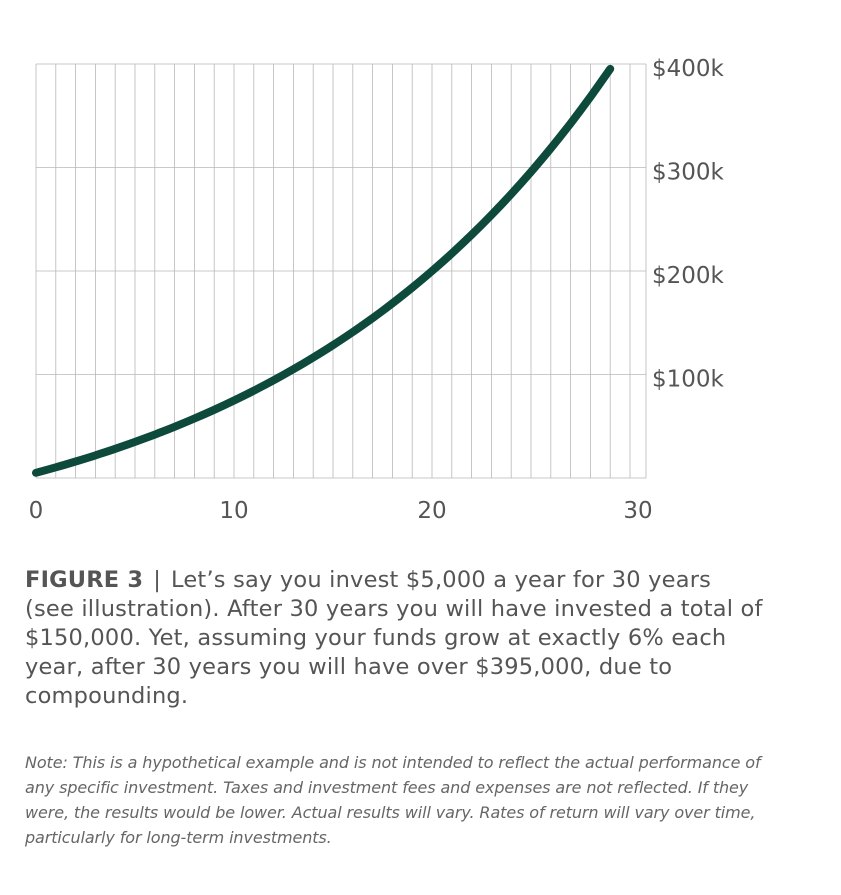  What do you see at coordinates (36, 511) in the screenshot?
I see `x-tick-label: 0` at bounding box center [36, 511].